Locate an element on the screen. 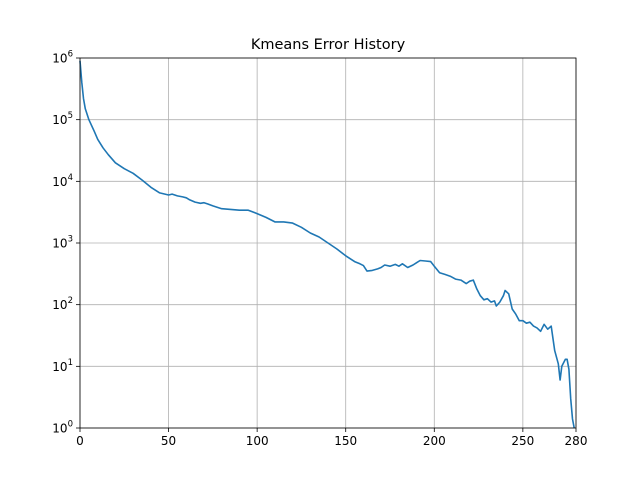 The width and height of the screenshot is (640, 480). y-tick-exponent: 1 is located at coordinates (70, 363).